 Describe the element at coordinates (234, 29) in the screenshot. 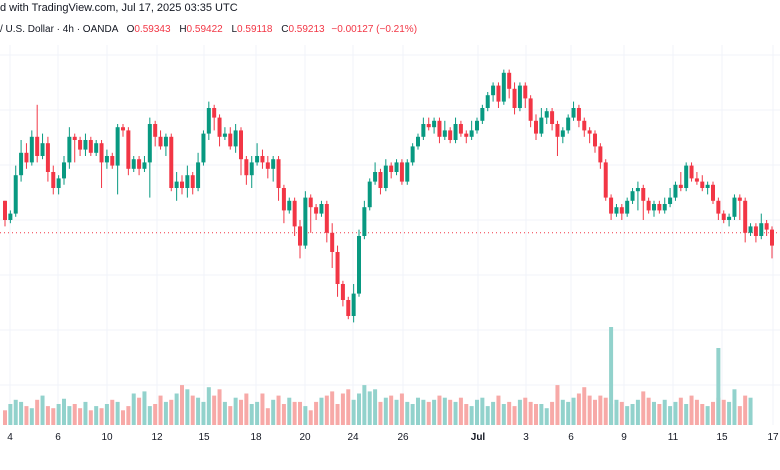

I see `low-label: L` at that location.